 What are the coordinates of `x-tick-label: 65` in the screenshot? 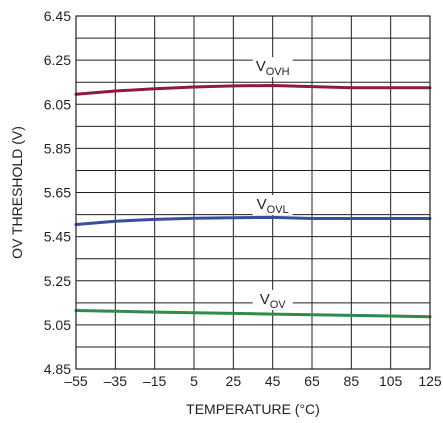 It's located at (312, 381).